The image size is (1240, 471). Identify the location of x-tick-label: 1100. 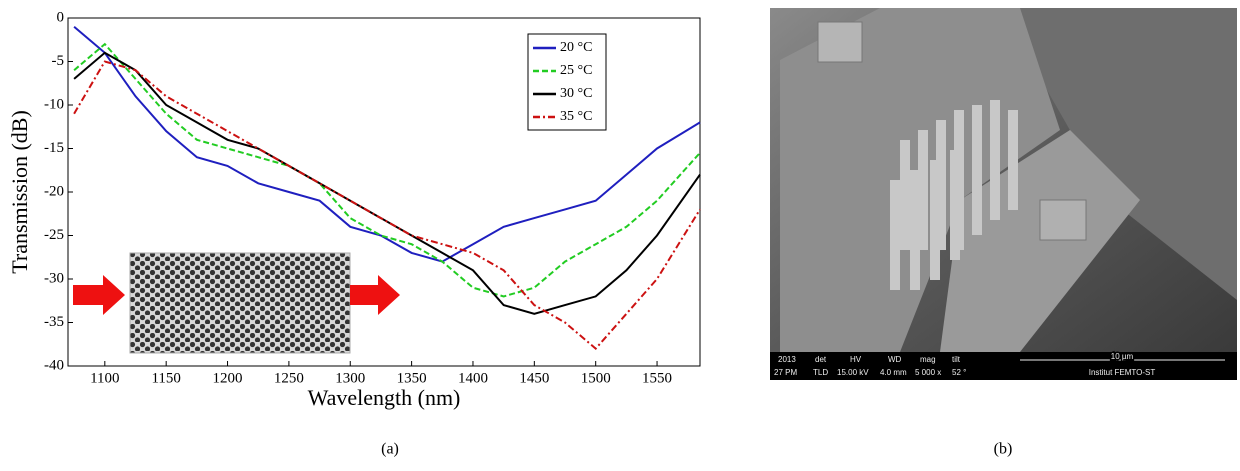
(104, 378).